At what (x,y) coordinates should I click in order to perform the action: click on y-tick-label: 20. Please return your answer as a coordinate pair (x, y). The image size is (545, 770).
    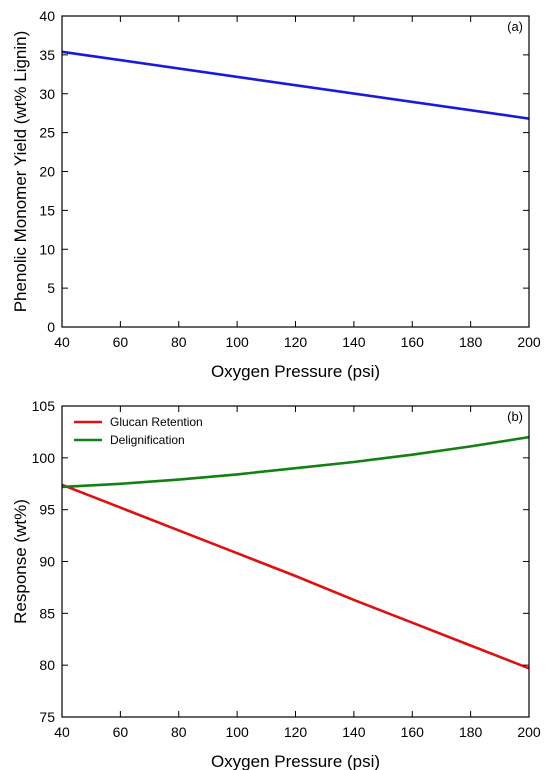
    Looking at the image, I should click on (47, 172).